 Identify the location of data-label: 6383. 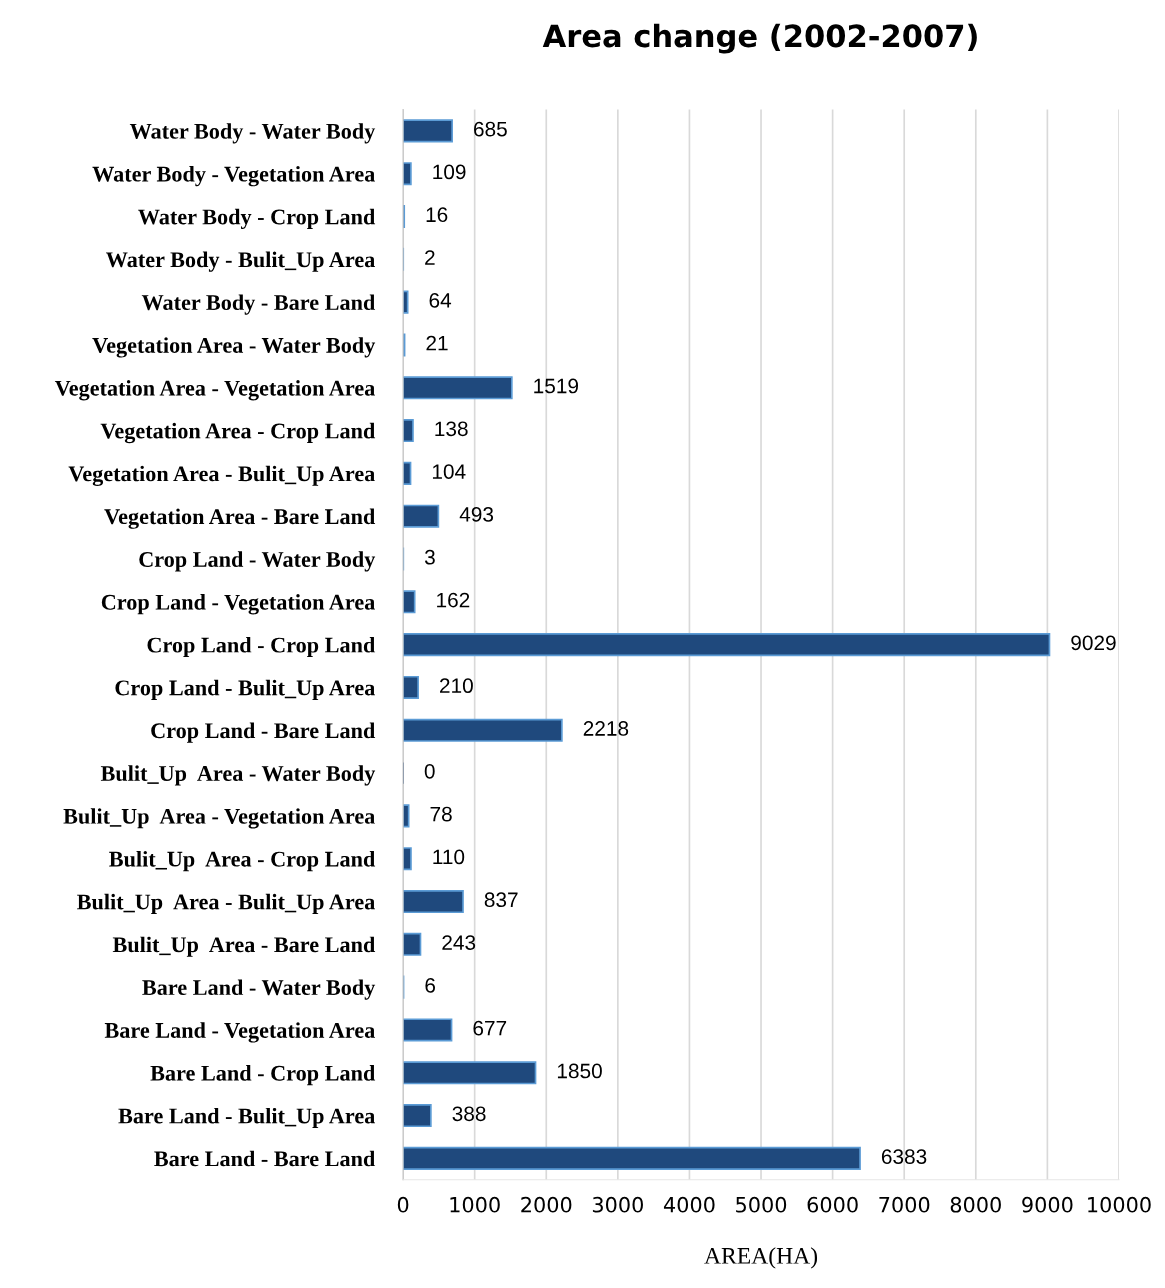
(904, 1156).